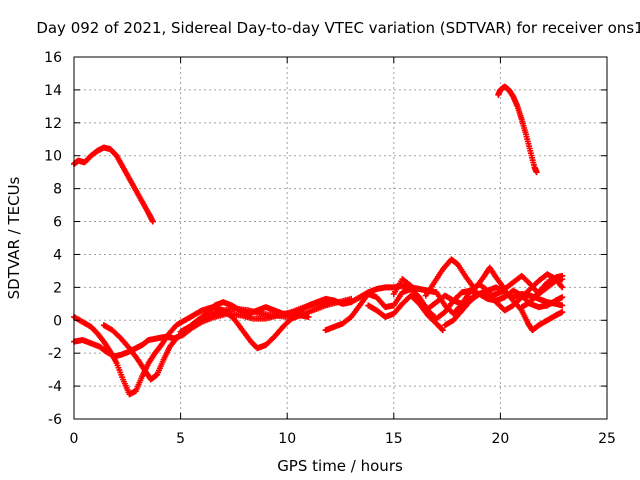  I want to click on series-arc-high-early, so click(113, 184).